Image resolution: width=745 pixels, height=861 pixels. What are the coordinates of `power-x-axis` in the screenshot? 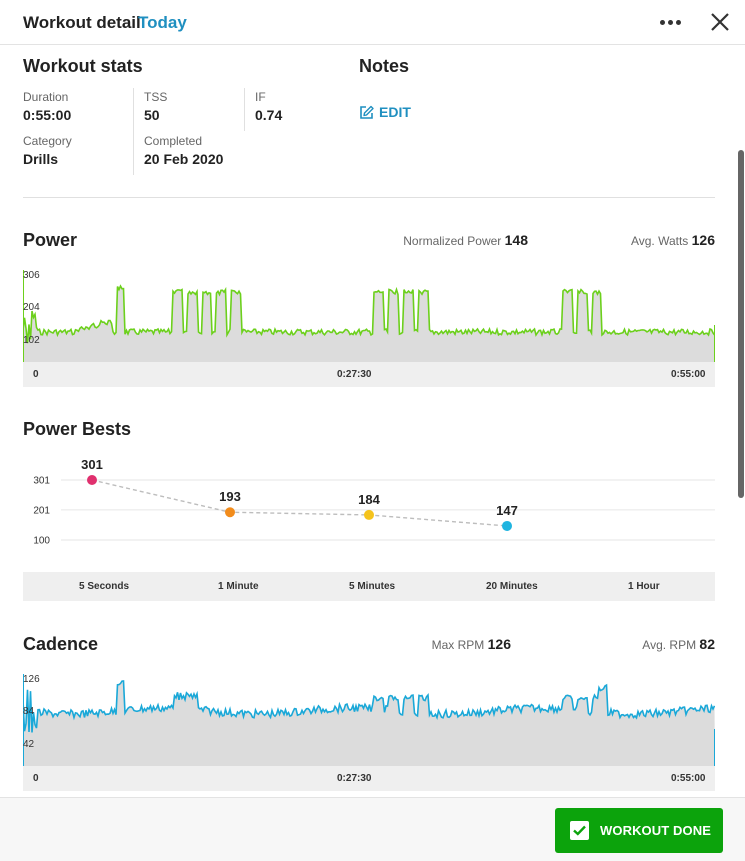 It's located at (369, 374).